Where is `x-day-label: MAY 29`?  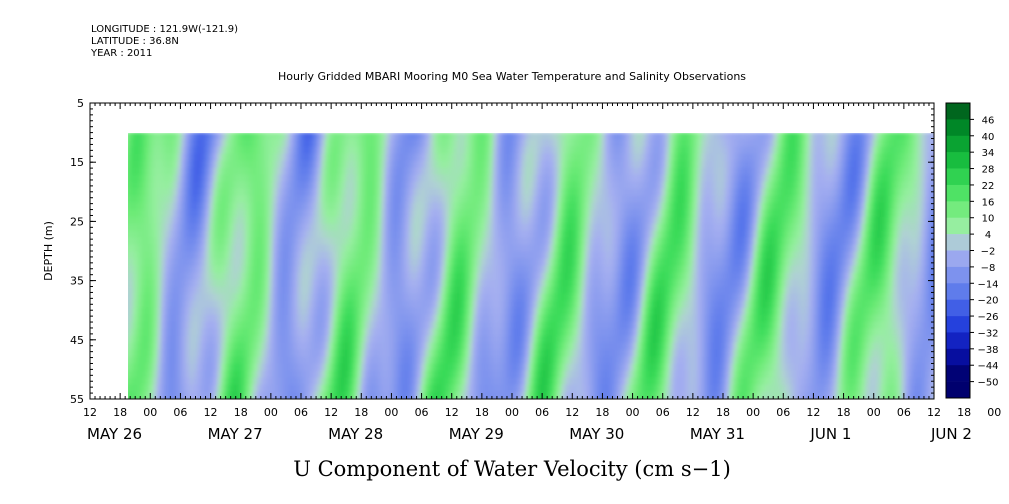
x-day-label: MAY 29 is located at coordinates (476, 434).